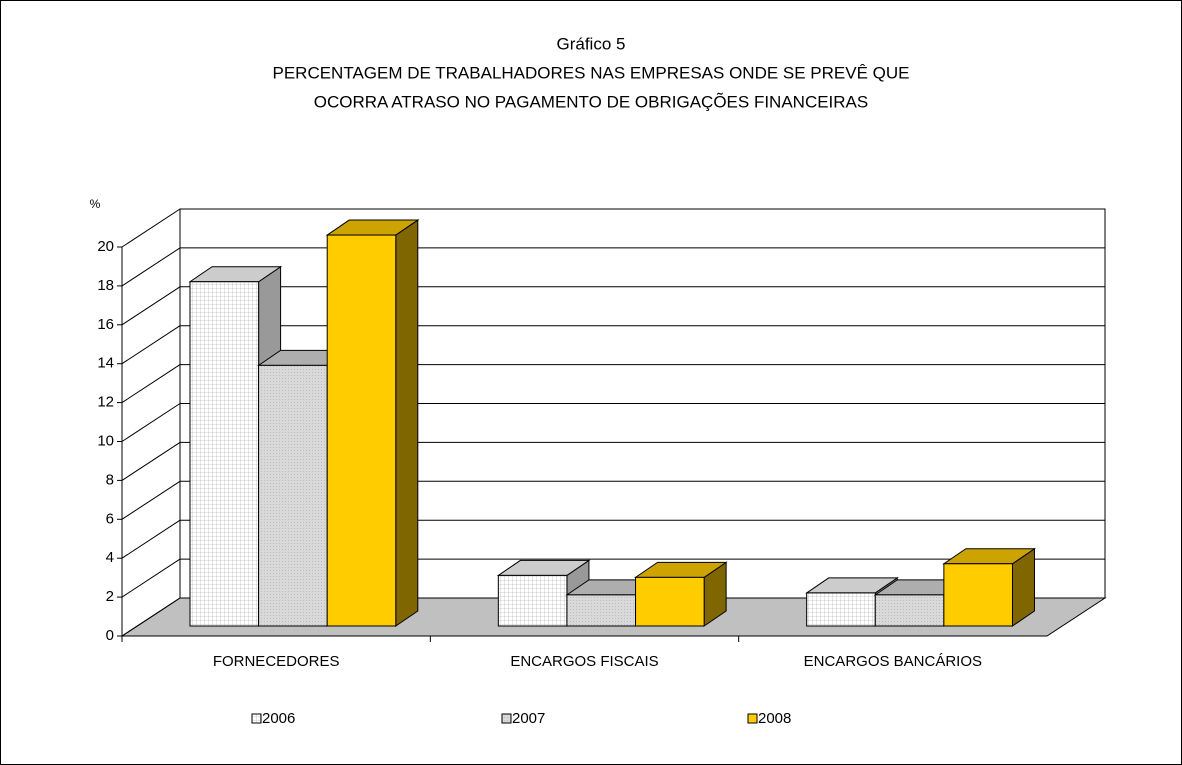 This screenshot has width=1182, height=765. I want to click on x-tick-label: ENCARGOS BANCÁRIOS, so click(893, 661).